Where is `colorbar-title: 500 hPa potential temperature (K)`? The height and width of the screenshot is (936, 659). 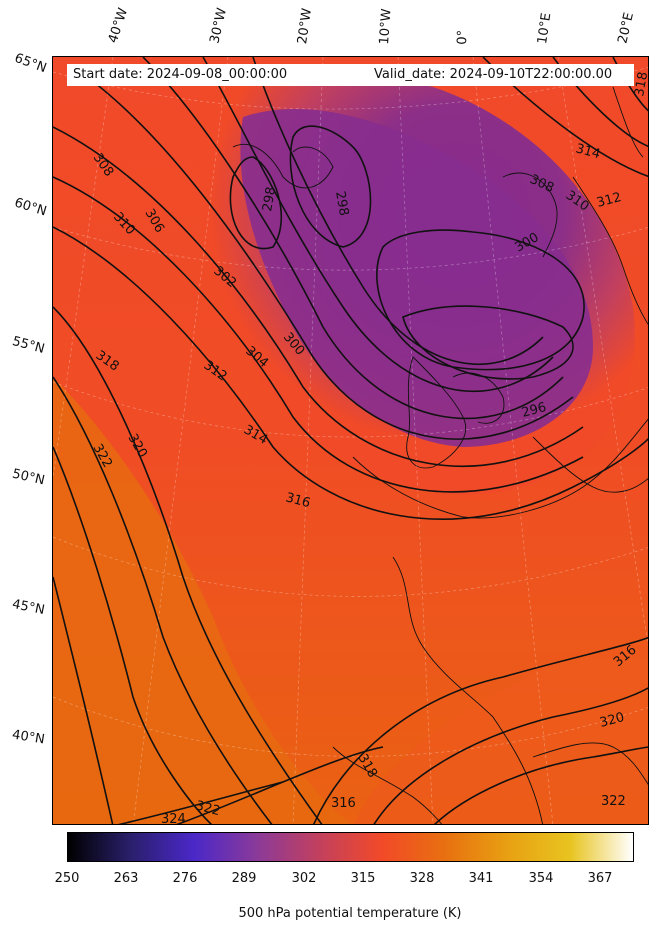 colorbar-title: 500 hPa potential temperature (K) is located at coordinates (350, 913).